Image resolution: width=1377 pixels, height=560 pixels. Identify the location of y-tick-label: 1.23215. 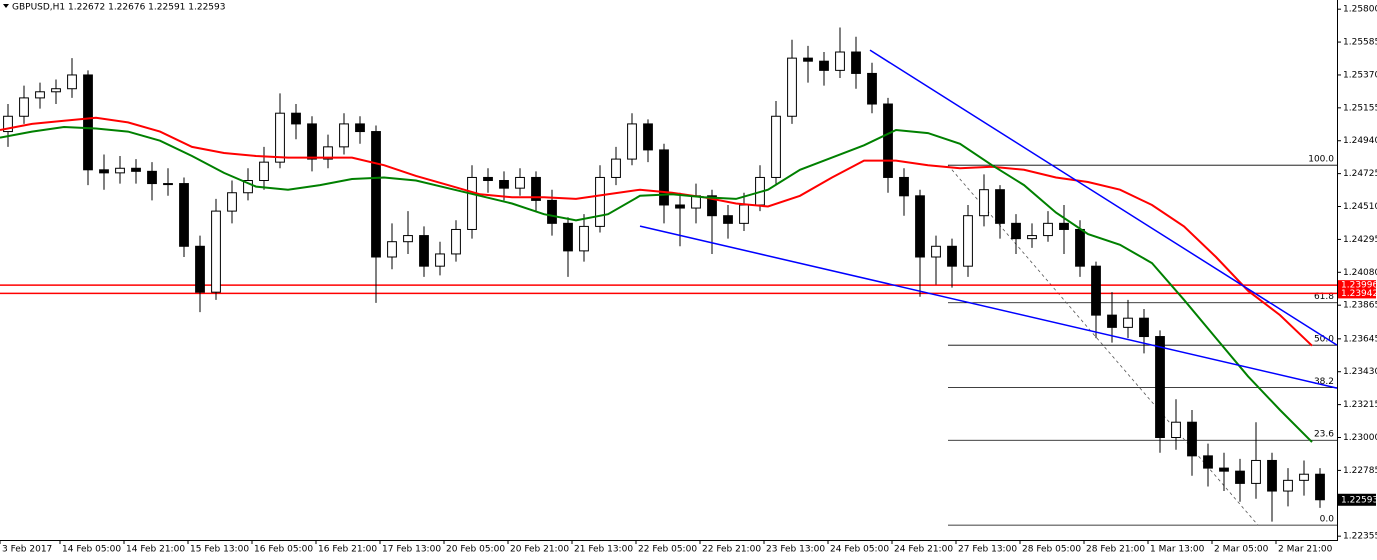
(1360, 405).